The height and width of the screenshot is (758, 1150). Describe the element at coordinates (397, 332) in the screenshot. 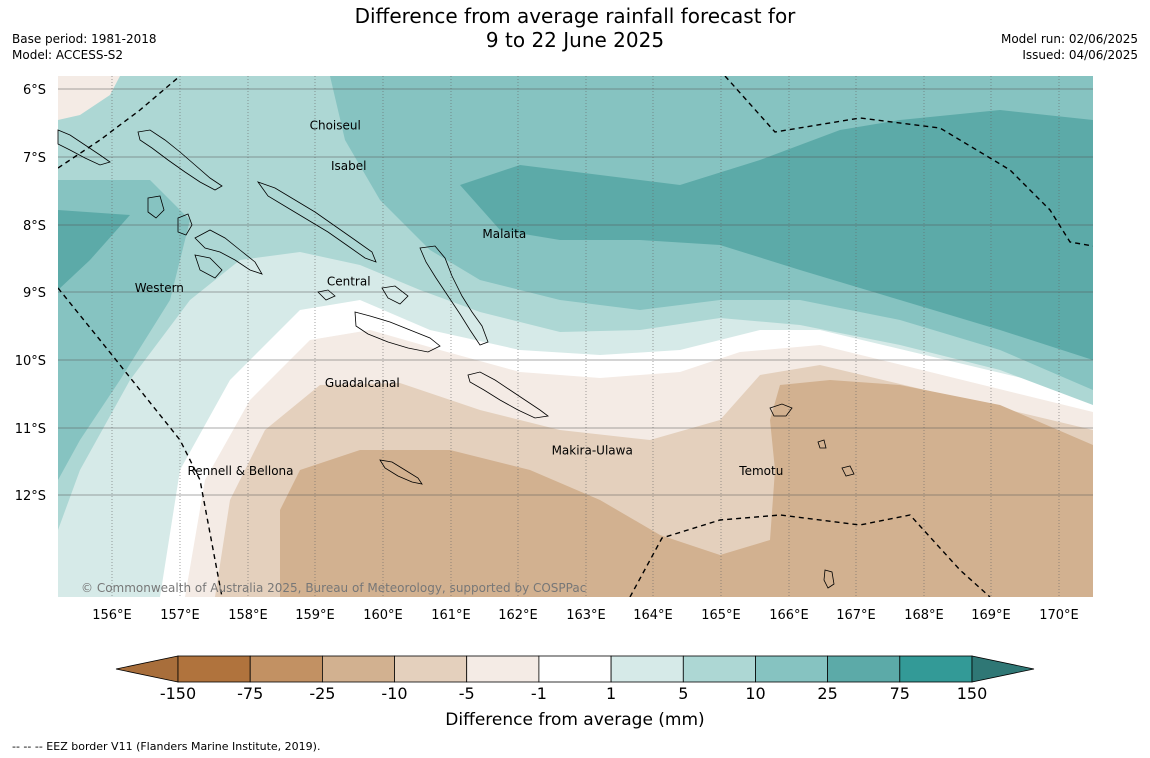

I see `island-guadalcanal` at that location.